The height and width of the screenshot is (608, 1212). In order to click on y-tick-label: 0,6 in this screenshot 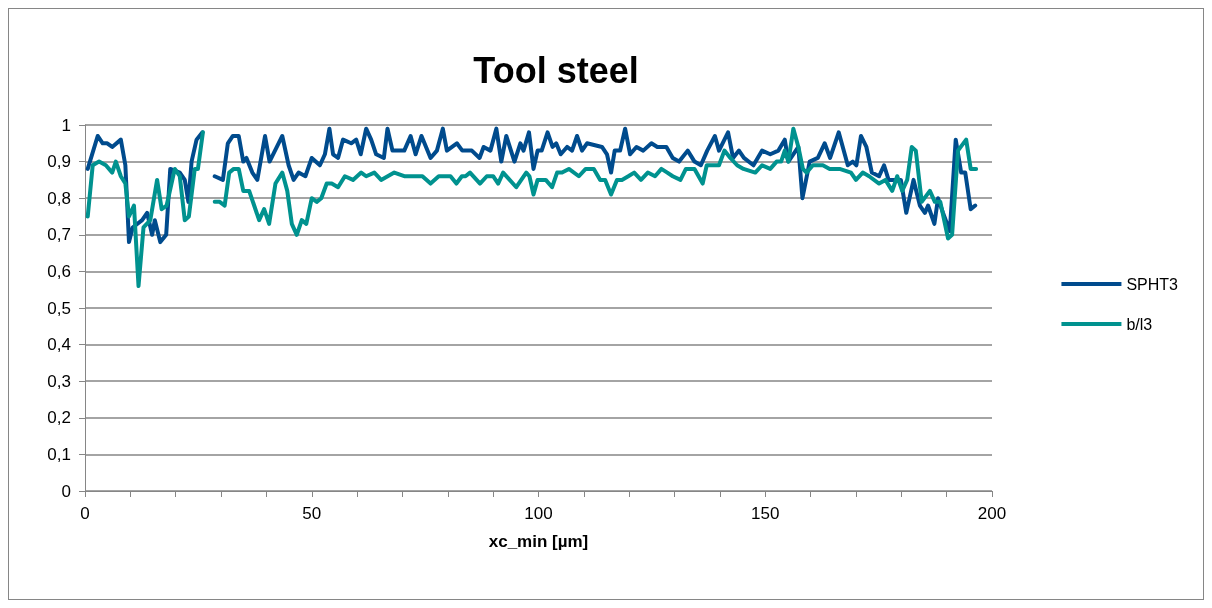, I will do `click(59, 271)`.